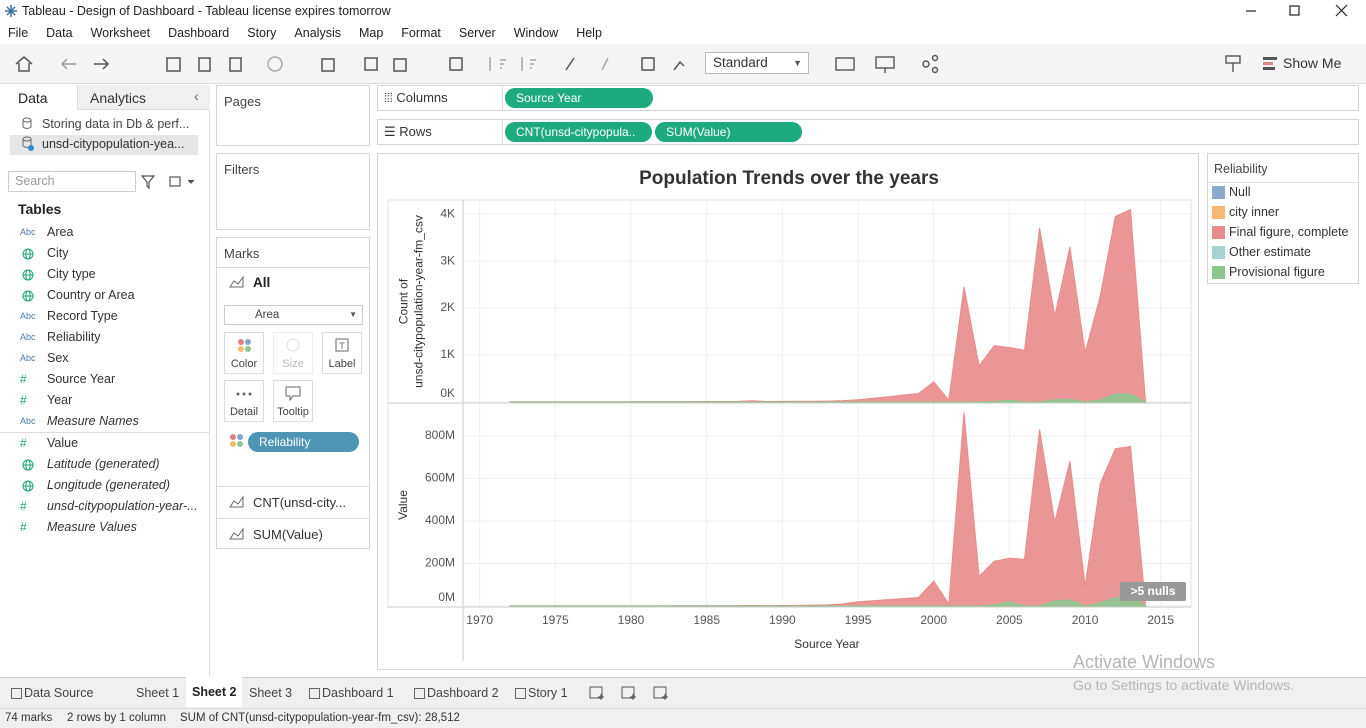  What do you see at coordinates (293, 315) in the screenshot?
I see `mark-type-dropdown: Area ▼` at bounding box center [293, 315].